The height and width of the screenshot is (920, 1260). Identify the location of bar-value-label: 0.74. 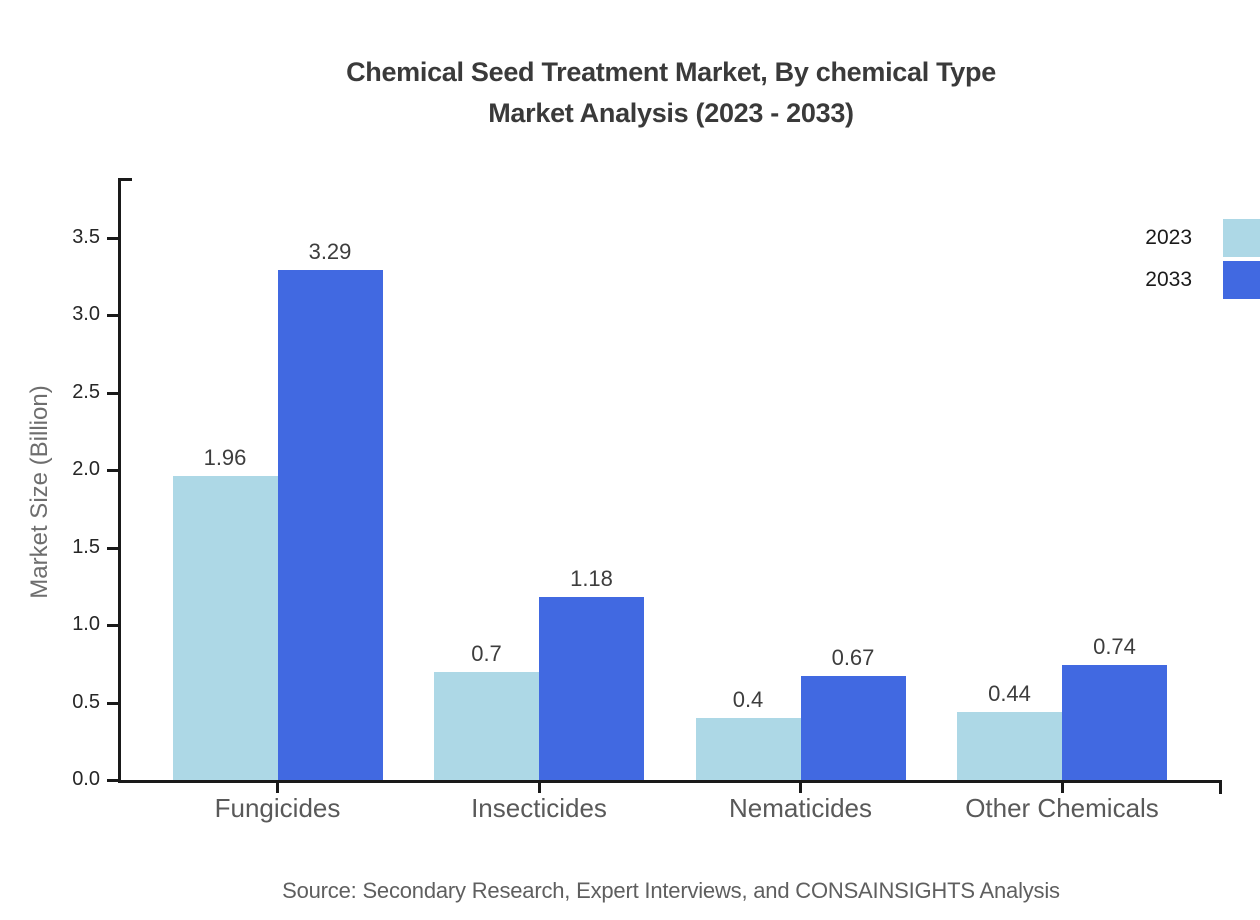
(1114, 647).